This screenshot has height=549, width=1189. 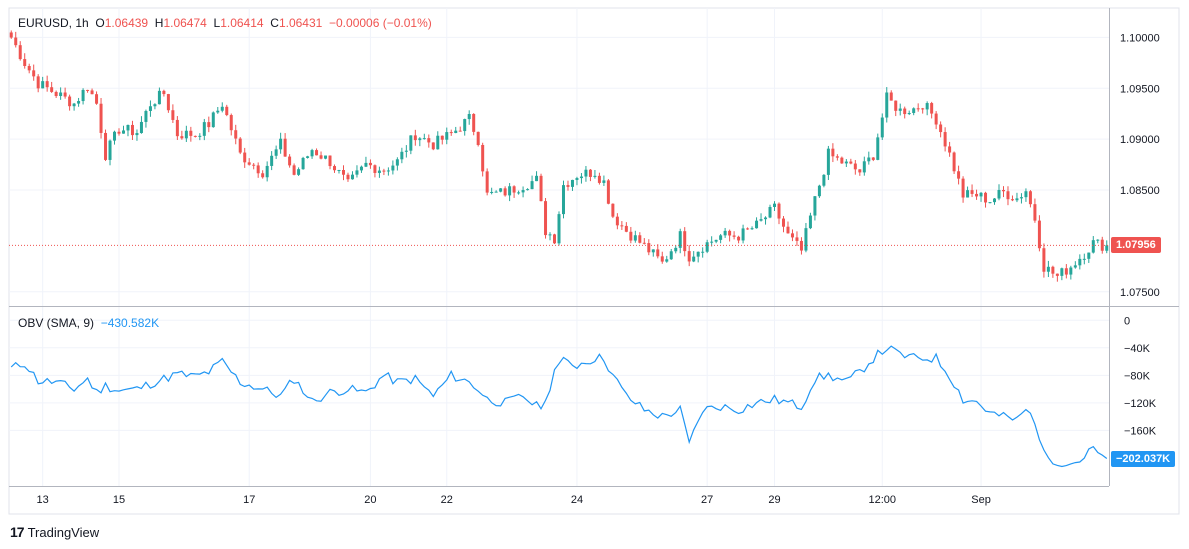 I want to click on tradingview-branding: 17 TradingView, so click(x=54, y=532).